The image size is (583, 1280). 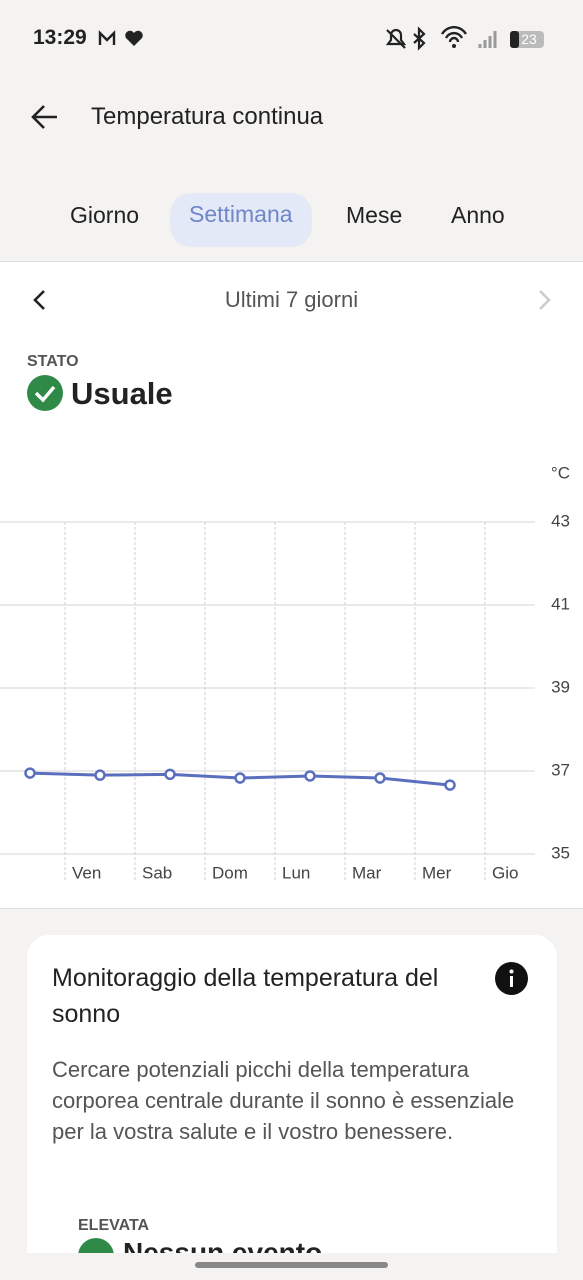 What do you see at coordinates (207, 116) in the screenshot?
I see `page-title: Temperatura continua` at bounding box center [207, 116].